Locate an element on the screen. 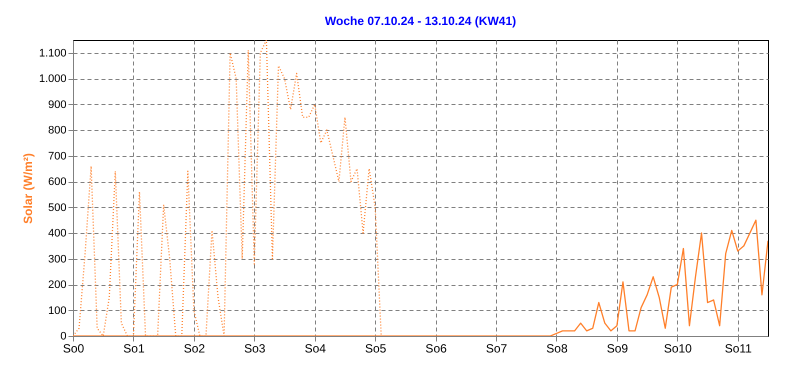 The image size is (792, 387). x-tick-label: So0 is located at coordinates (73, 349).